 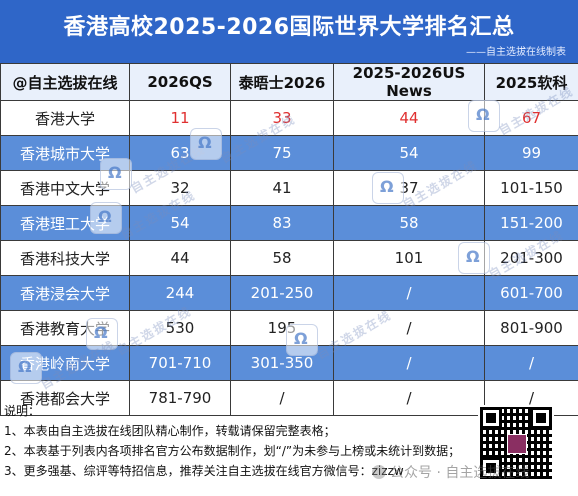 I want to click on rank-cell: 99, so click(x=531, y=153).